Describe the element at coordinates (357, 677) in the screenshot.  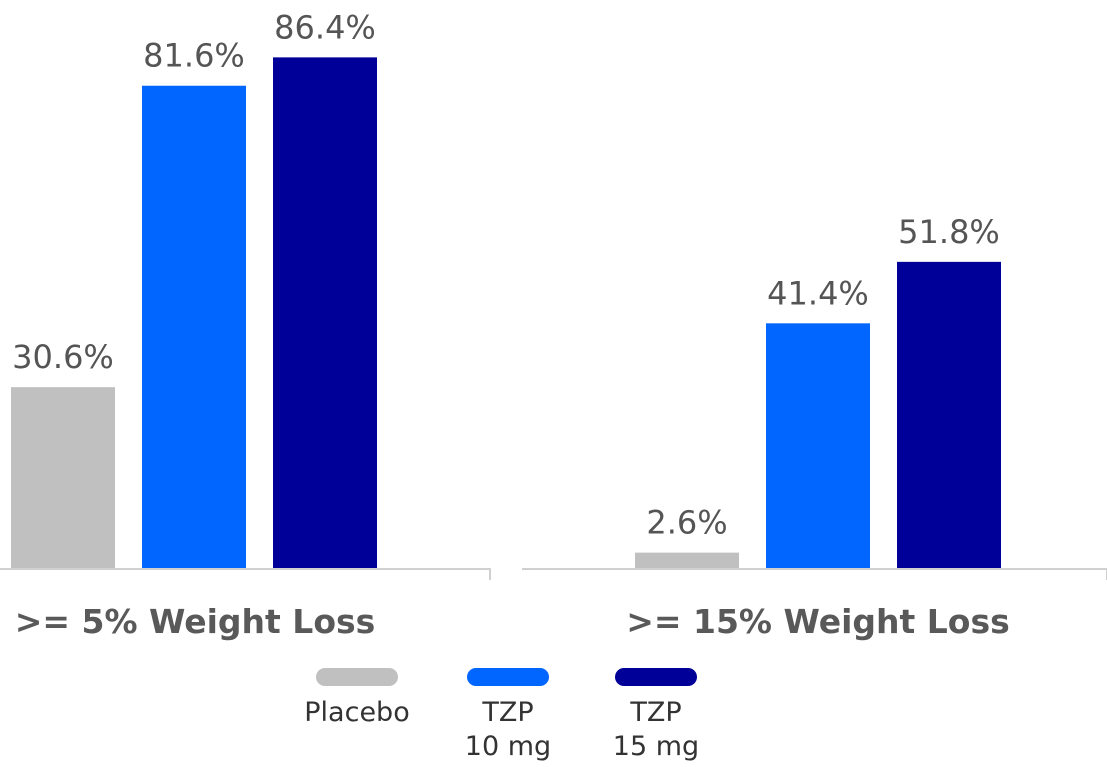
I see `legend-swatch-placebo` at that location.